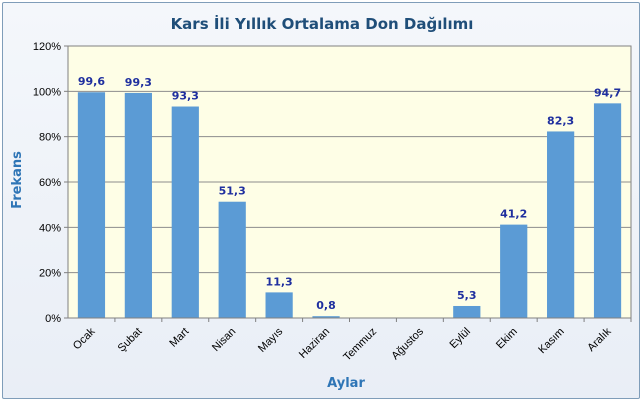  What do you see at coordinates (279, 281) in the screenshot?
I see `data-label: 11,3` at bounding box center [279, 281].